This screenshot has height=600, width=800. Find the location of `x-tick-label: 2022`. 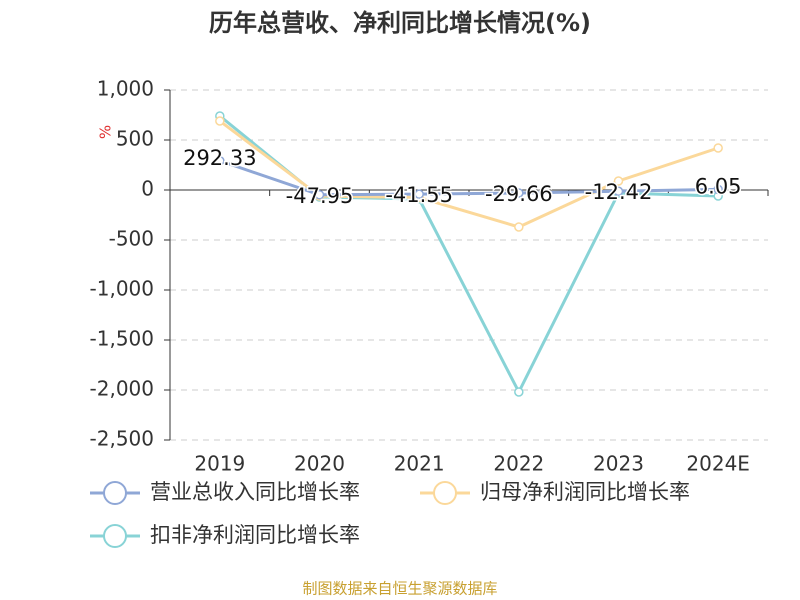

x-tick-label: 2022 is located at coordinates (518, 464).